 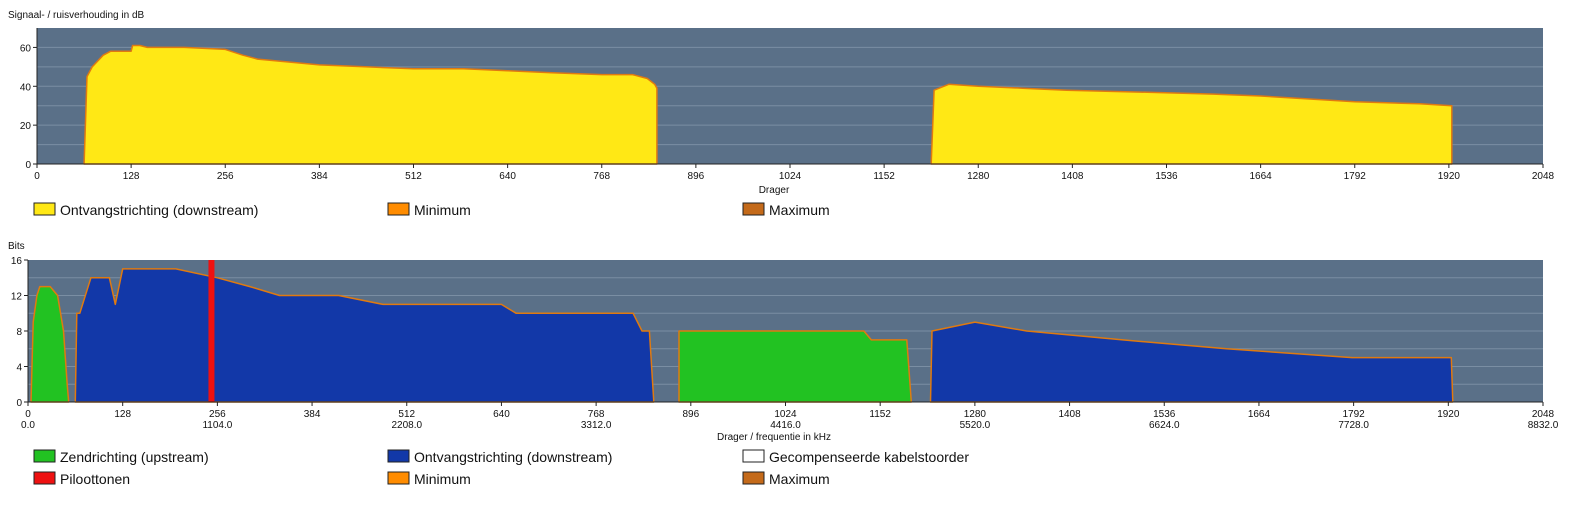 What do you see at coordinates (319, 176) in the screenshot?
I see `snr-x-tick-label: 384` at bounding box center [319, 176].